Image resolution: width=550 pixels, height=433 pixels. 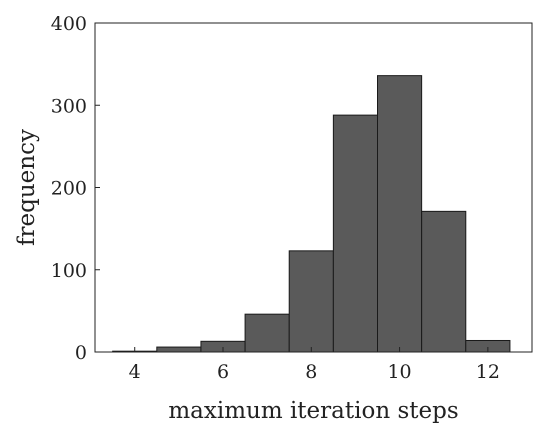 I want to click on x-tick-label: 8, so click(x=311, y=372).